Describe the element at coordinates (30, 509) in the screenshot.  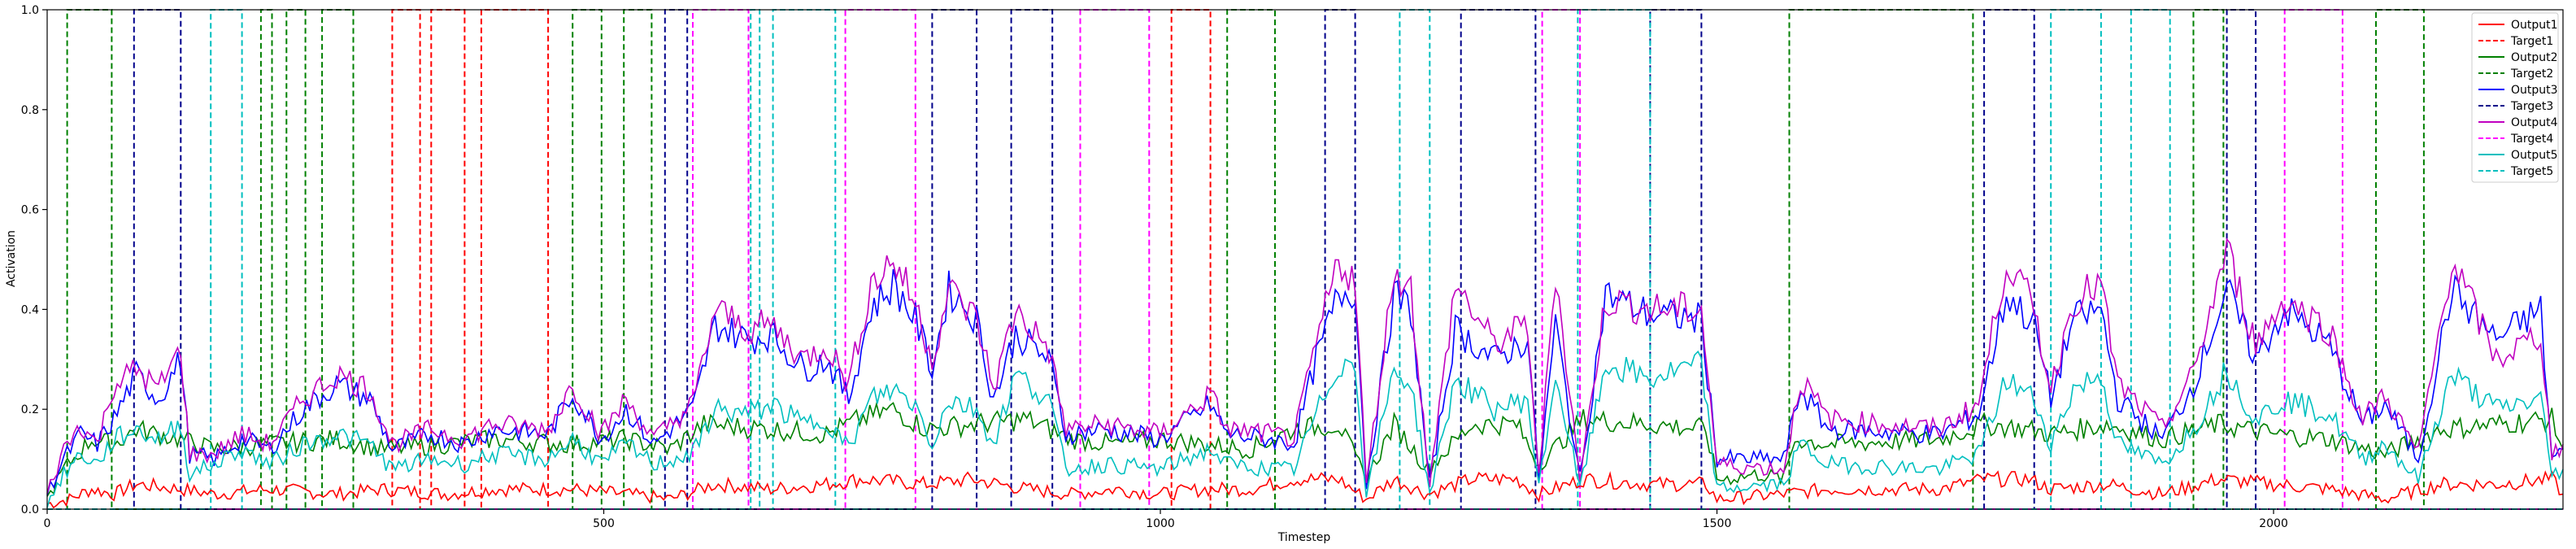
I see `y-tick-label: 0.0` at that location.